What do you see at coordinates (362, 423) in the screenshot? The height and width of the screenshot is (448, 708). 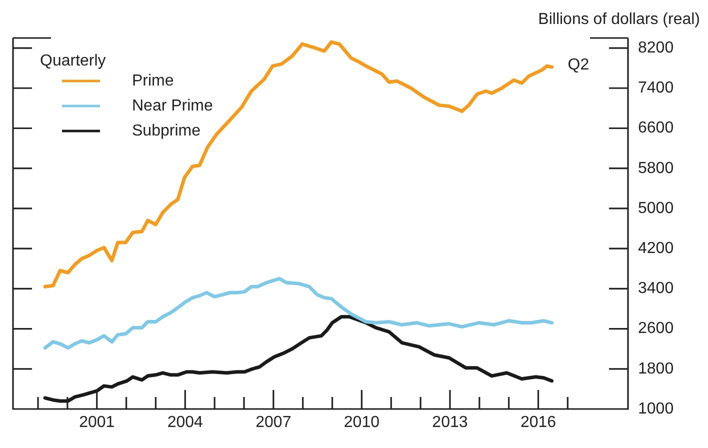 I see `x-tick-label: 2010` at bounding box center [362, 423].